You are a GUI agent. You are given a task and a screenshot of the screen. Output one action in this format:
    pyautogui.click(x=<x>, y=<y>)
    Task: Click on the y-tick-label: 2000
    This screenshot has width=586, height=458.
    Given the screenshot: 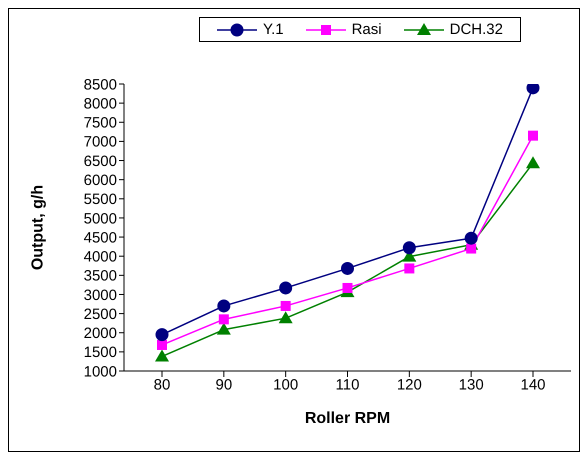 What is the action you would take?
    pyautogui.click(x=100, y=333)
    